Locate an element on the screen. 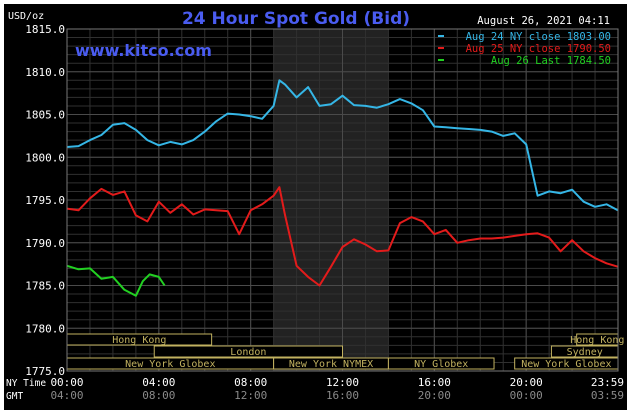 The width and height of the screenshot is (631, 414). price-series-line is located at coordinates (116, 280).